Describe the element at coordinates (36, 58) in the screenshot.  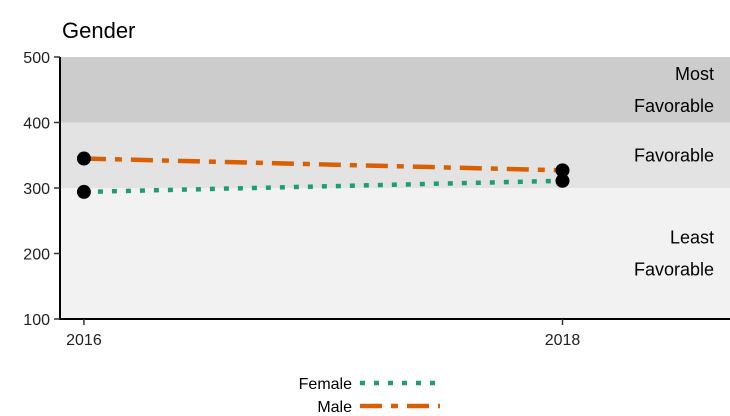
I see `y-tick-label: 500` at that location.